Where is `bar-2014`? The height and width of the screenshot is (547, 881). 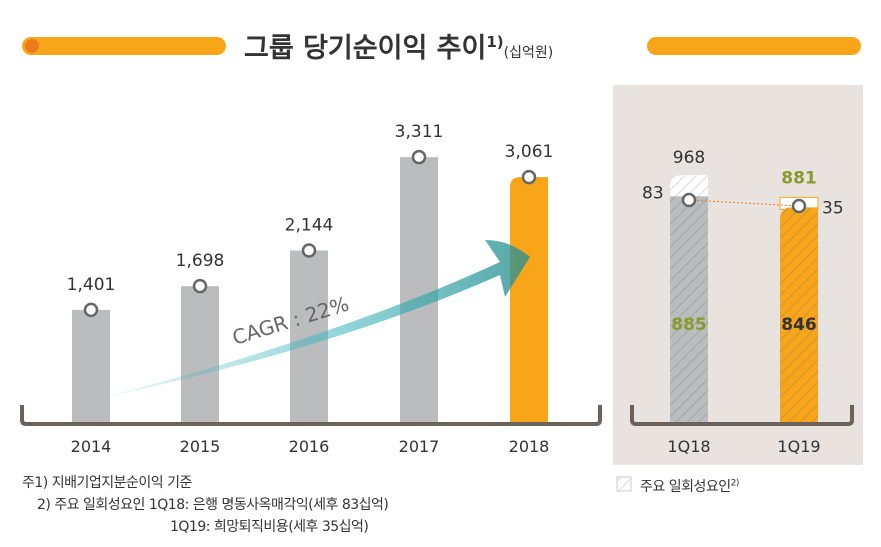 bar-2014 is located at coordinates (91, 365).